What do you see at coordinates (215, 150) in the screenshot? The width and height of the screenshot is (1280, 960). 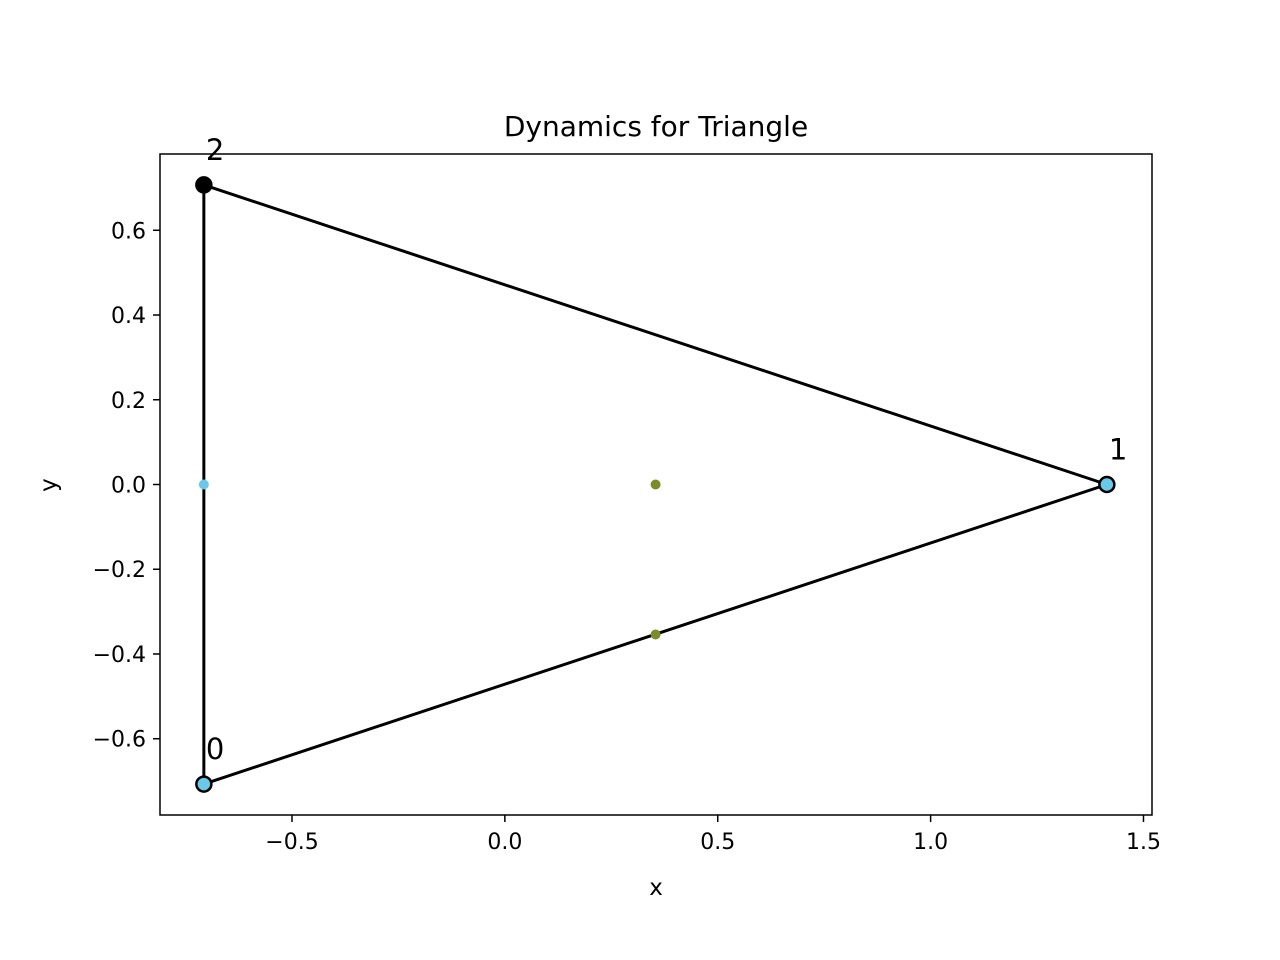 I see `vertex-label: 2` at bounding box center [215, 150].